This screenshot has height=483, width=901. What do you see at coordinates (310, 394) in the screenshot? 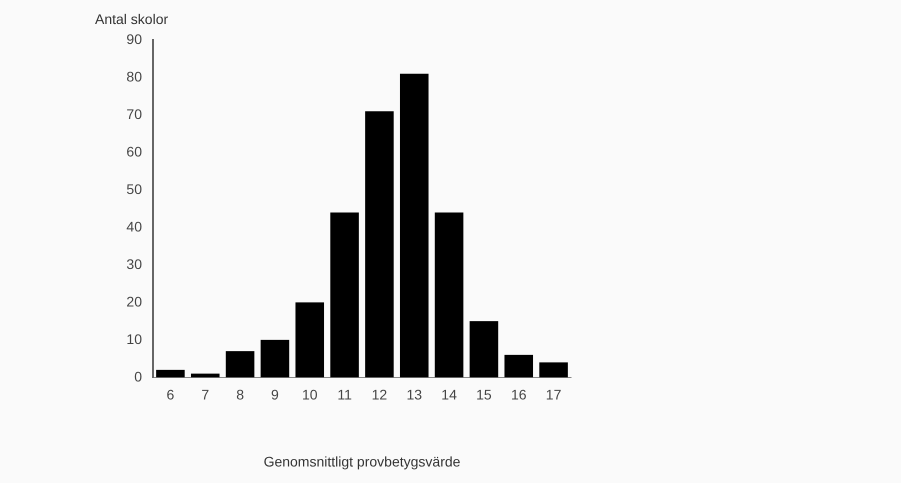
I see `x-tick-label: 10` at bounding box center [310, 394].